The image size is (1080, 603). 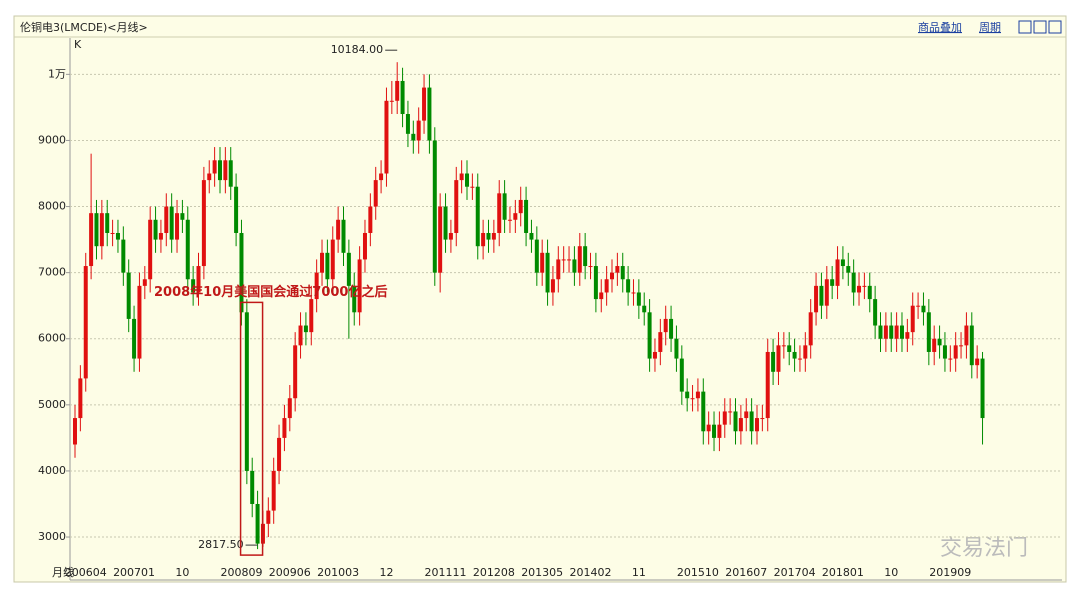 I want to click on x-tick-label: 200604, so click(x=86, y=572).